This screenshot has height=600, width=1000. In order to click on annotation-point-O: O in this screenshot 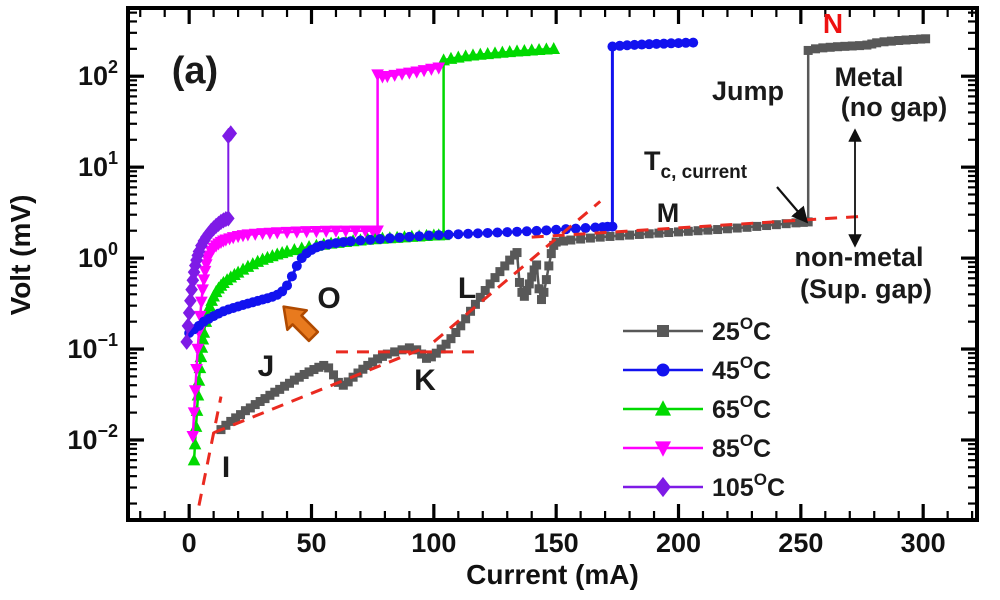, I will do `click(328, 298)`.